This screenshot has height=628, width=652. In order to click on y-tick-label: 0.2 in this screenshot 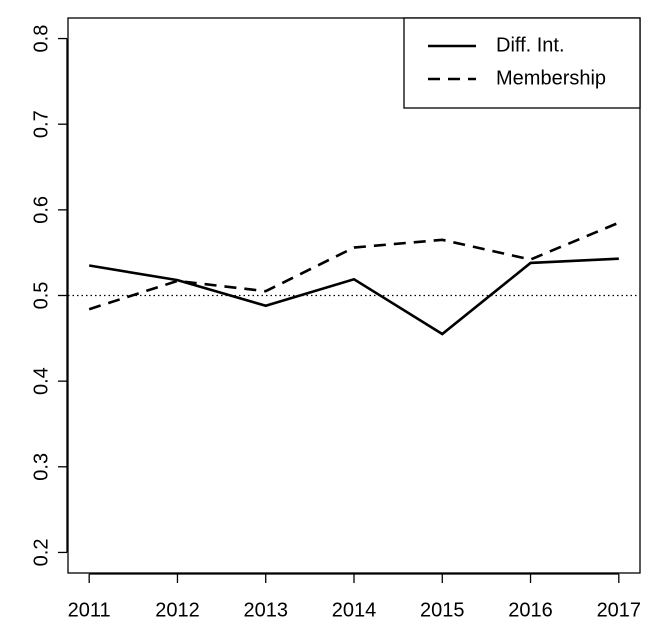, I will do `click(41, 553)`.